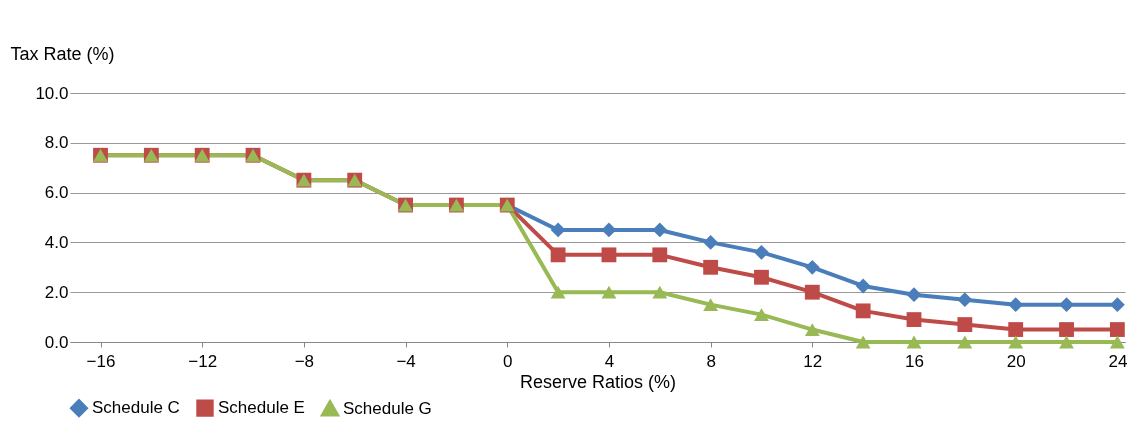  I want to click on x-tick-label: 24, so click(1118, 361).